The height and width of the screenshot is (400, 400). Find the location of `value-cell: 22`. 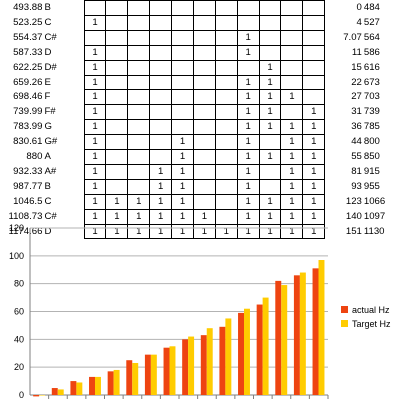

value-cell: 22 is located at coordinates (356, 82).